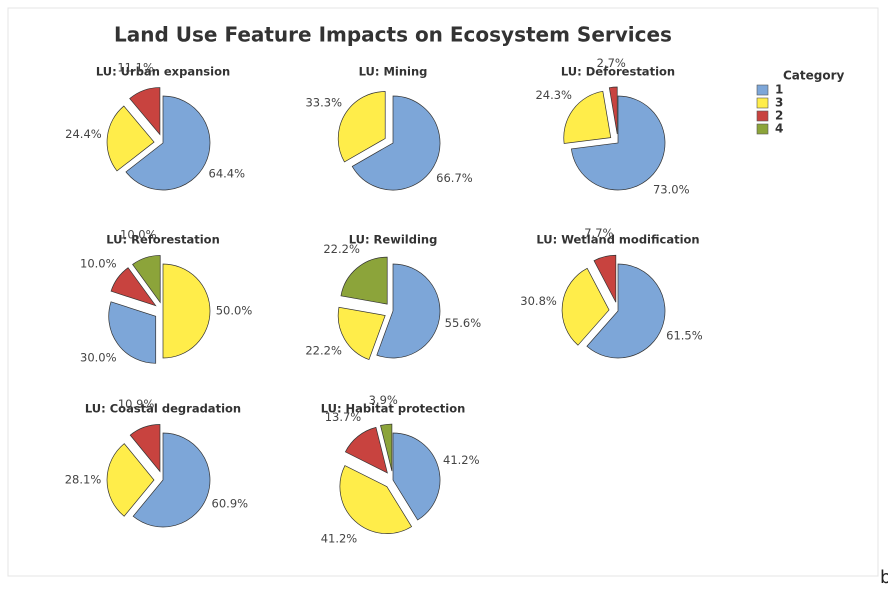 Image resolution: width=888 pixels, height=590 pixels. I want to click on pie-title: LU: Deforestation, so click(618, 72).